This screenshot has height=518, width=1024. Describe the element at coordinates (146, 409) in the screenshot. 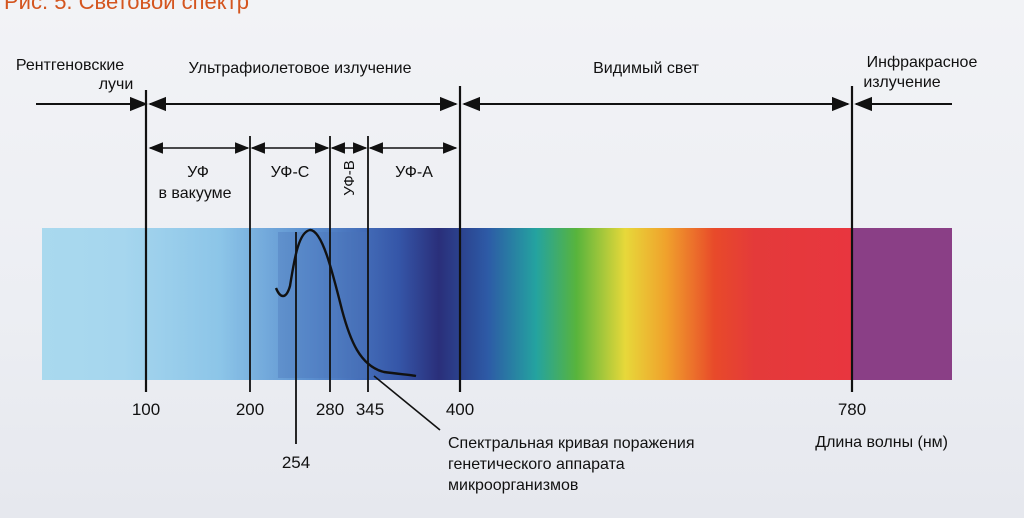

I see `tick-100: 100` at that location.